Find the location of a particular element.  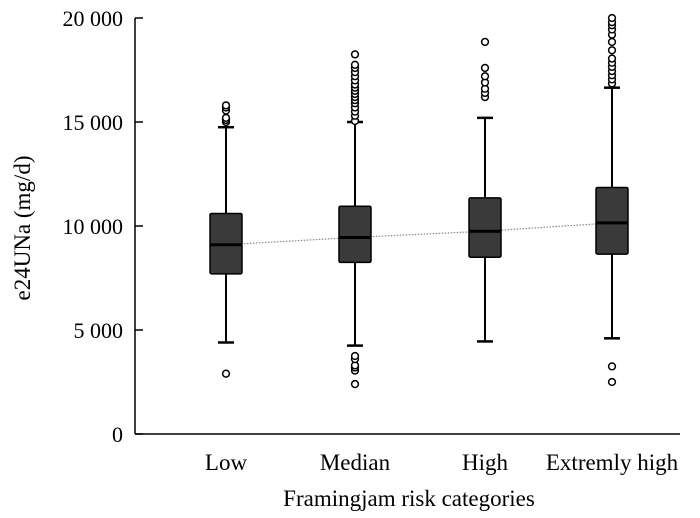

x-axis-label: Framingjam risk categories is located at coordinates (409, 498).